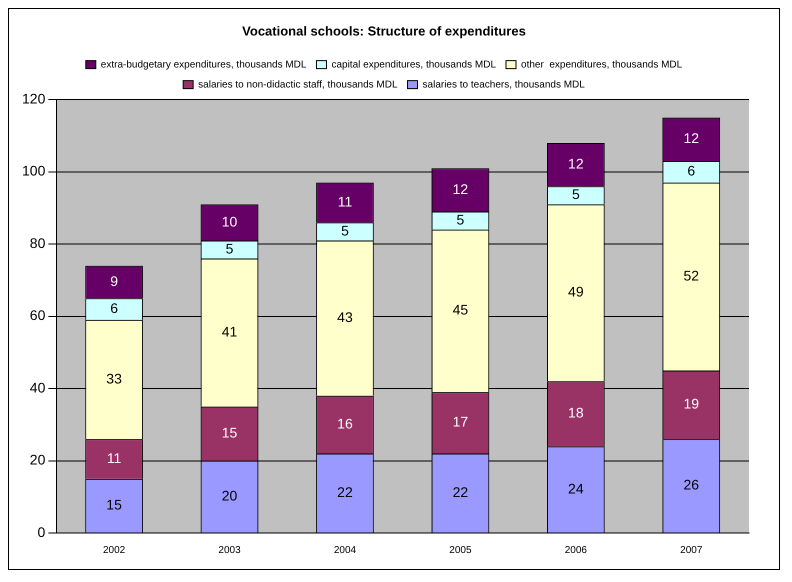 The height and width of the screenshot is (582, 792). I want to click on data-label: 16, so click(345, 424).